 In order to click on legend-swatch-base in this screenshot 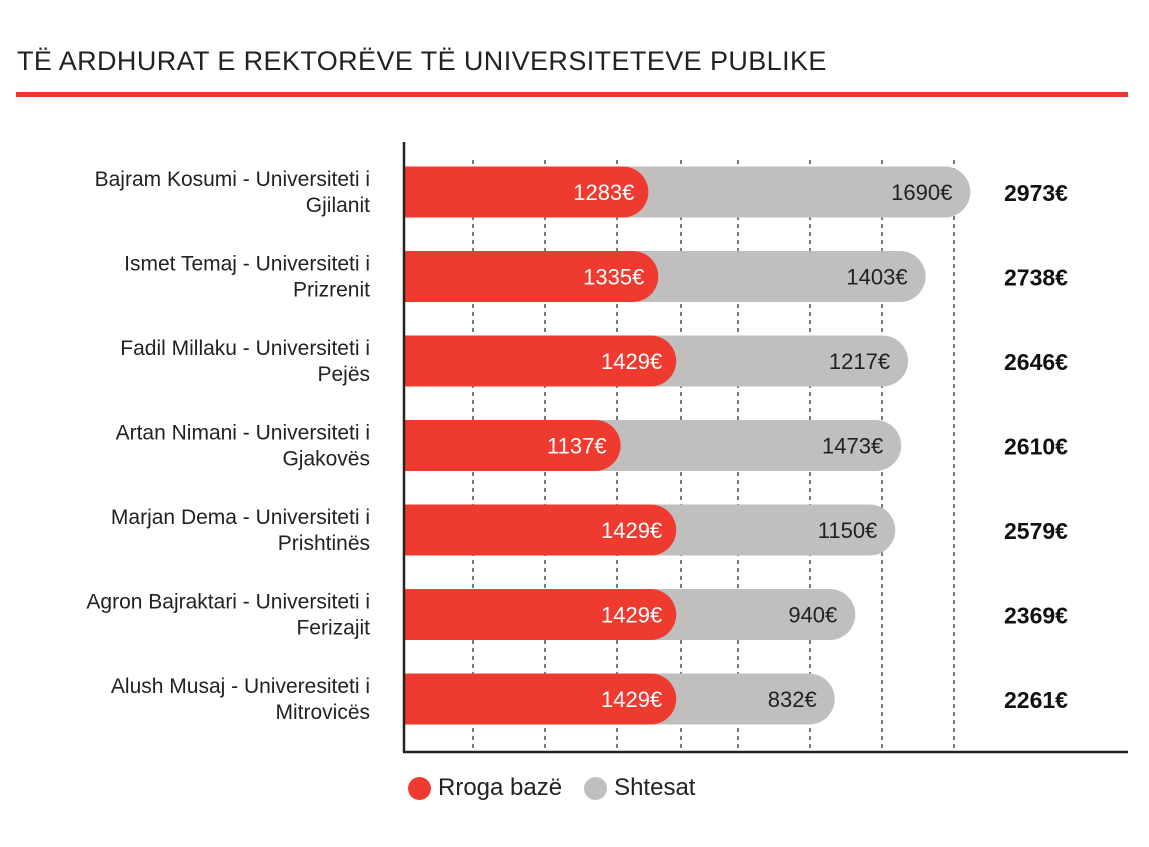, I will do `click(419, 788)`.